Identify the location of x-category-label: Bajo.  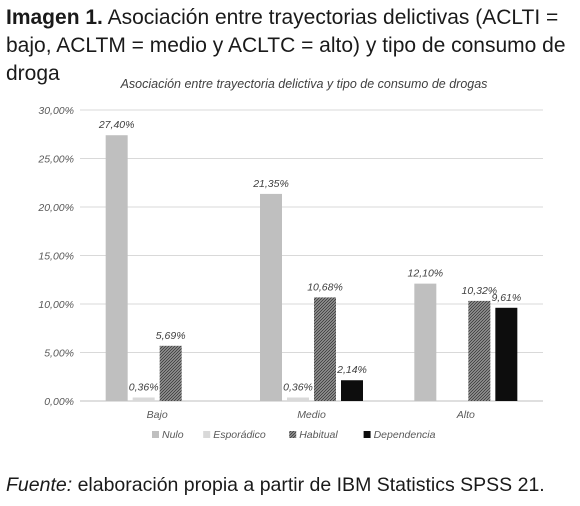
(157, 415).